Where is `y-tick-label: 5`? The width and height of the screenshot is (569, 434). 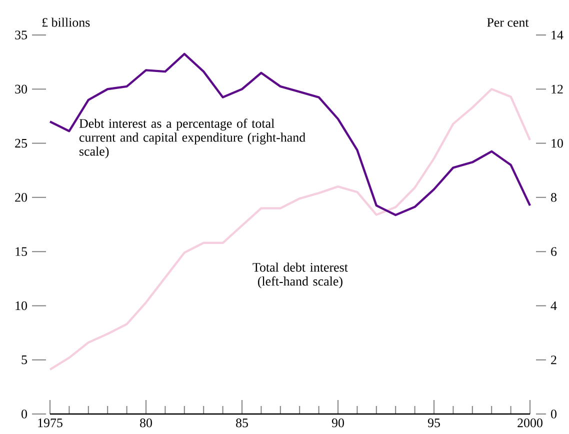 y-tick-label: 5 is located at coordinates (24, 360).